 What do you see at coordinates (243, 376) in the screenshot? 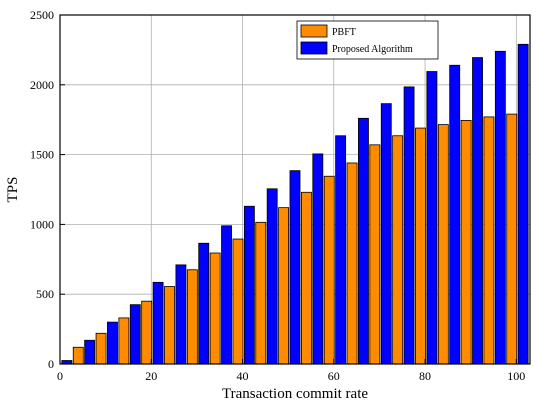
I see `x-tick-label: 40` at bounding box center [243, 376].